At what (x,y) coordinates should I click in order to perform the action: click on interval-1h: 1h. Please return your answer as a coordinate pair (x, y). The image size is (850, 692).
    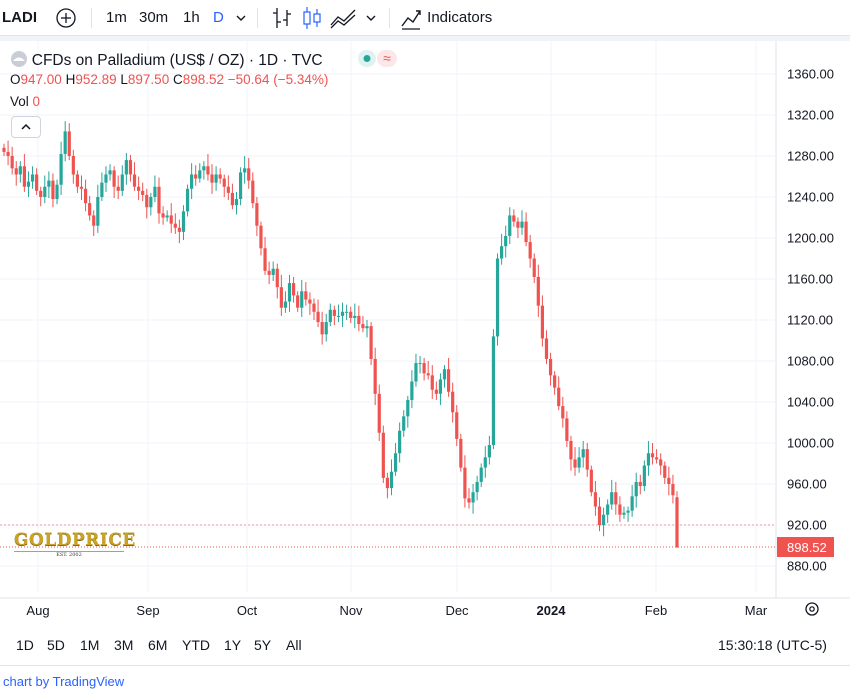
    Looking at the image, I should click on (191, 17).